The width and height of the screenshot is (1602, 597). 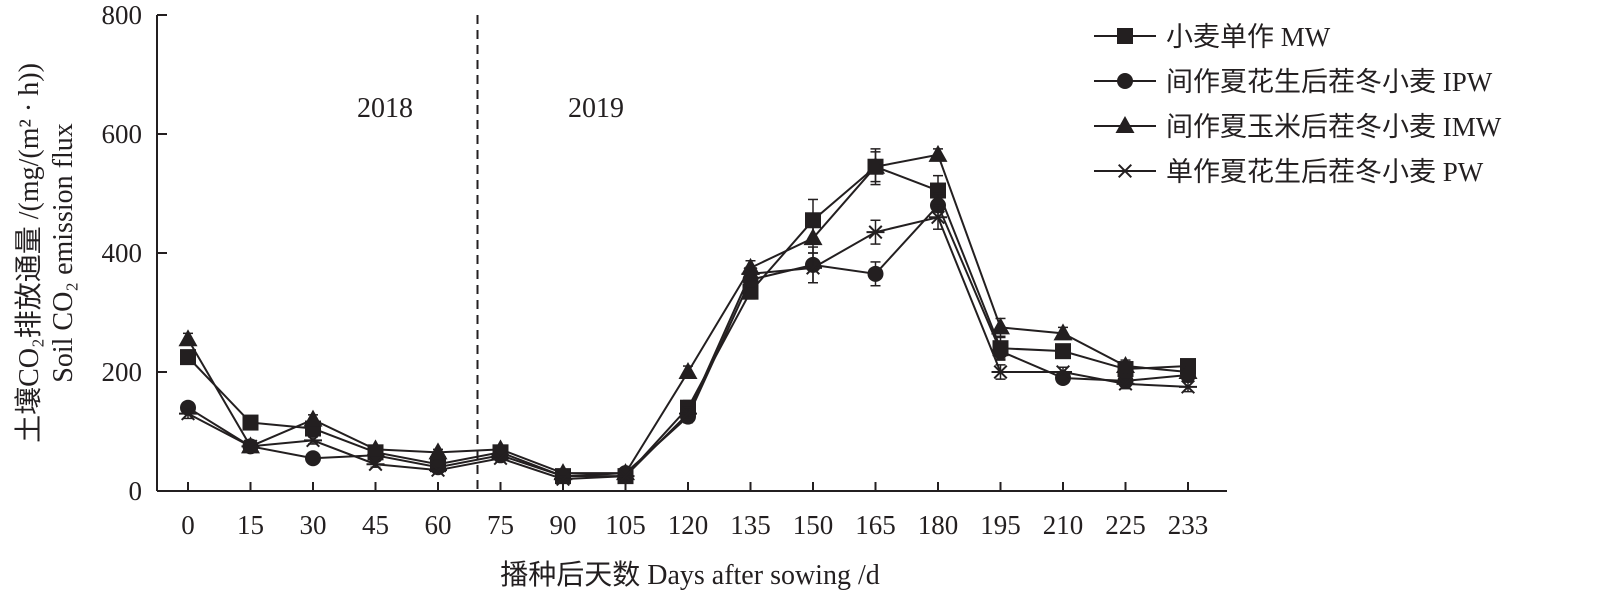 What do you see at coordinates (690, 575) in the screenshot?
I see `x-axis-label: 播种后天数 Days after sowing /d` at bounding box center [690, 575].